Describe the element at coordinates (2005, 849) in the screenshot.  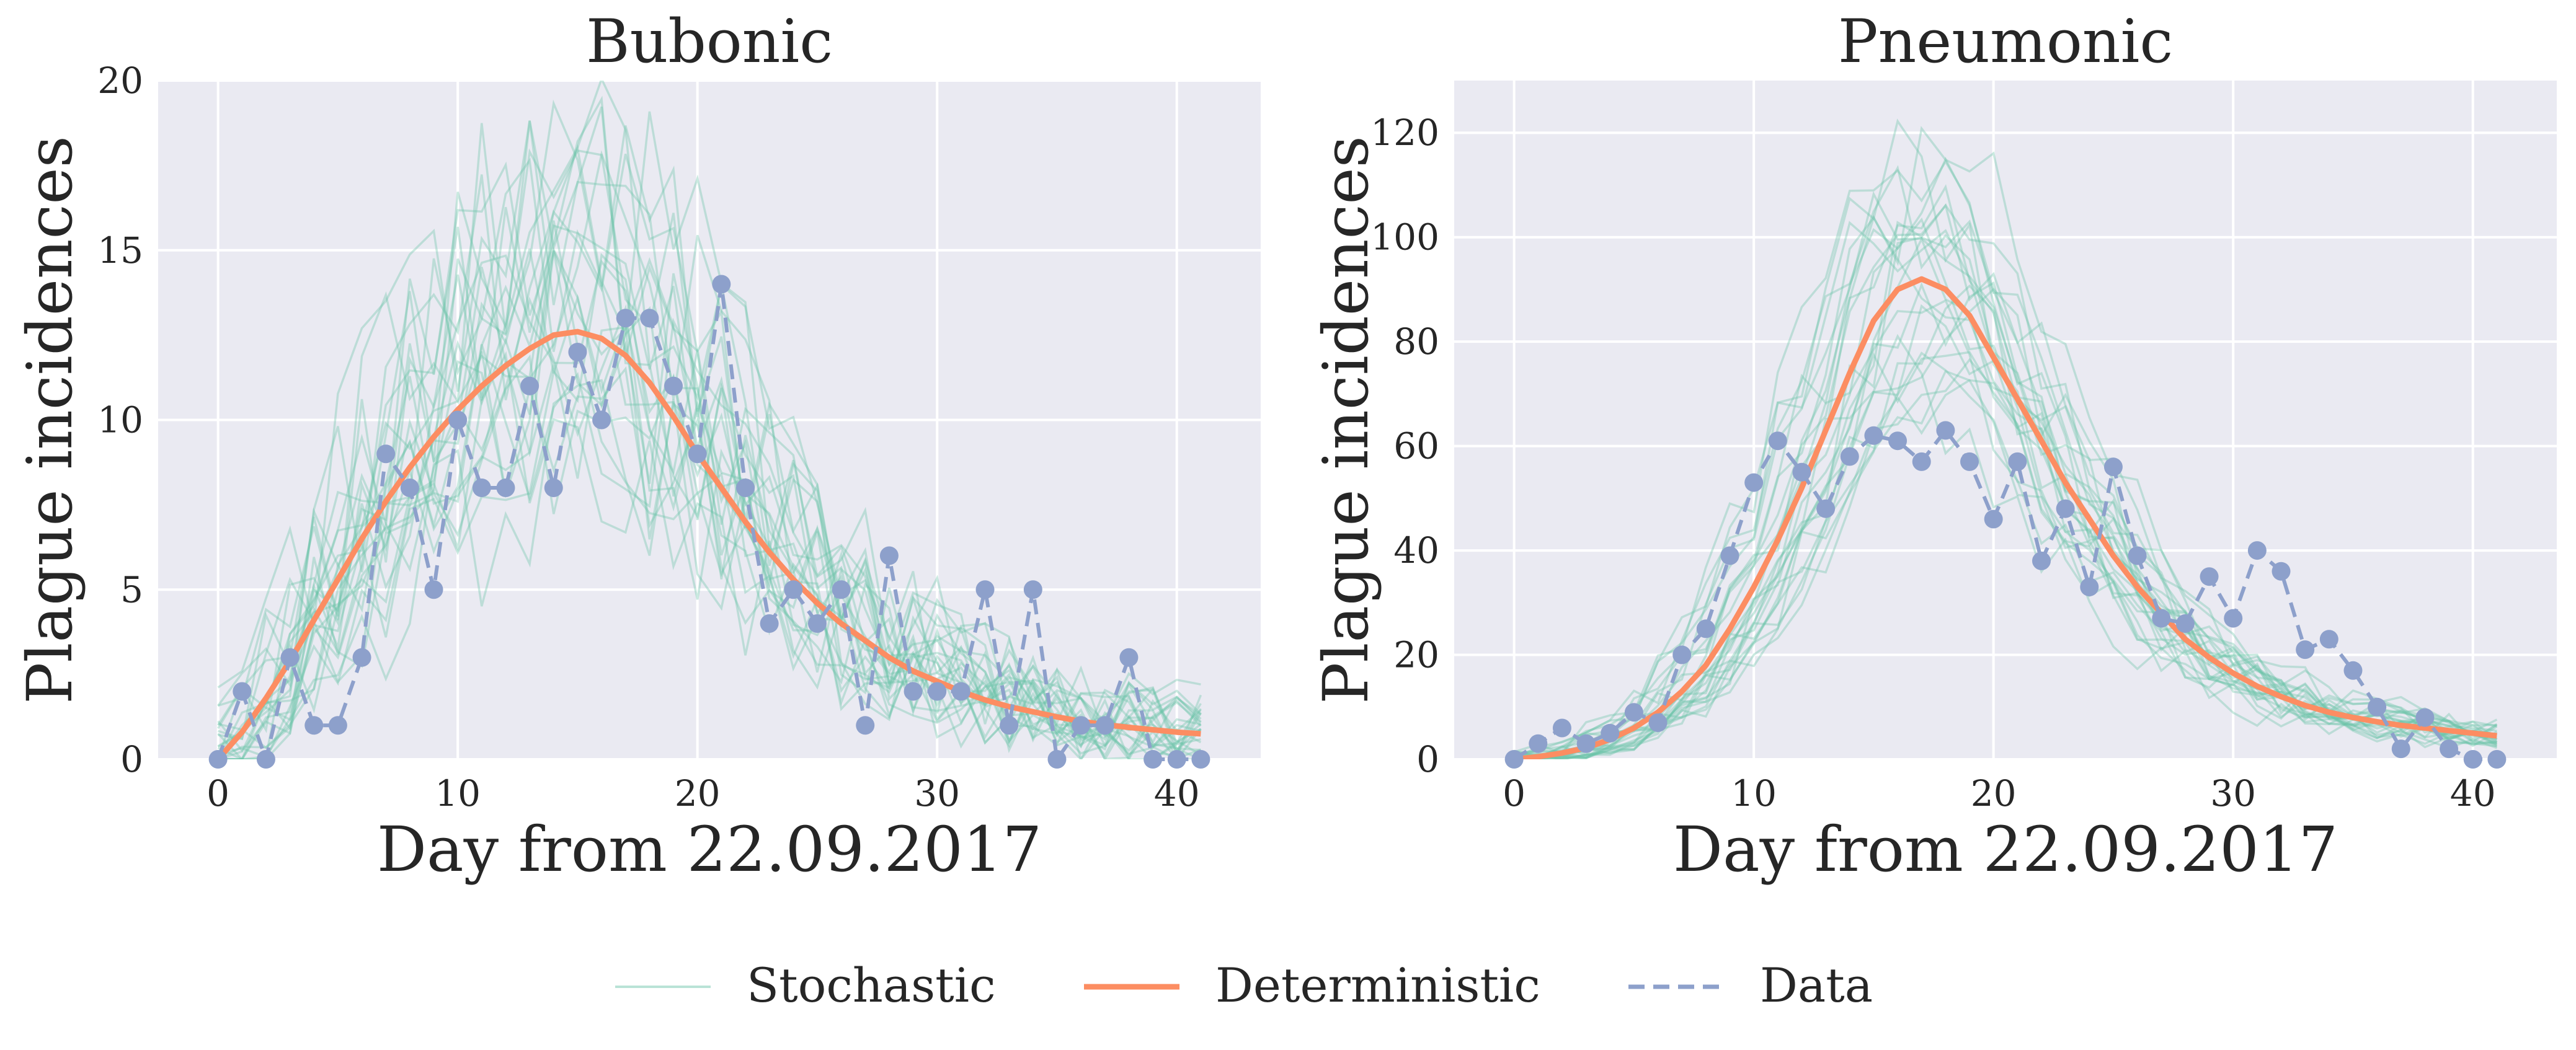
I see `pneumonic-x-axis-label: Day from 22.09.2017` at that location.